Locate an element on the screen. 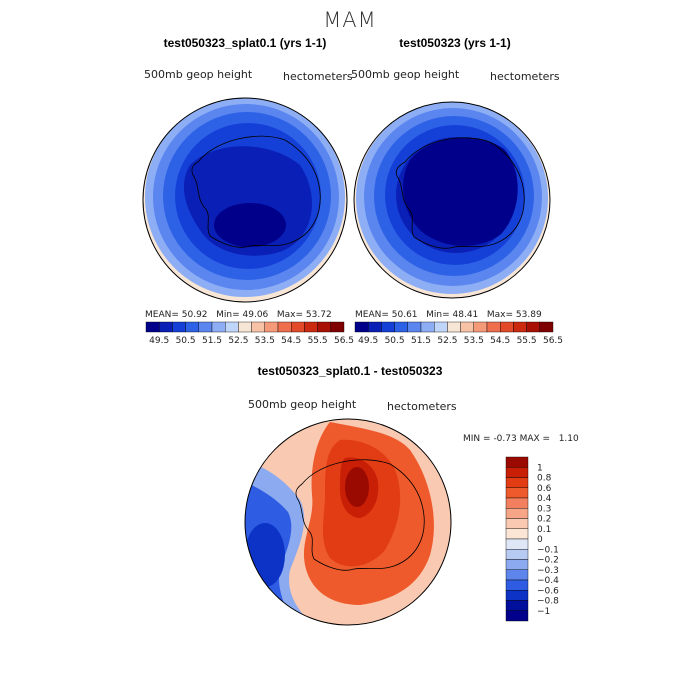 This screenshot has width=700, height=700. cb3-tick-label: −0.2 is located at coordinates (548, 561).